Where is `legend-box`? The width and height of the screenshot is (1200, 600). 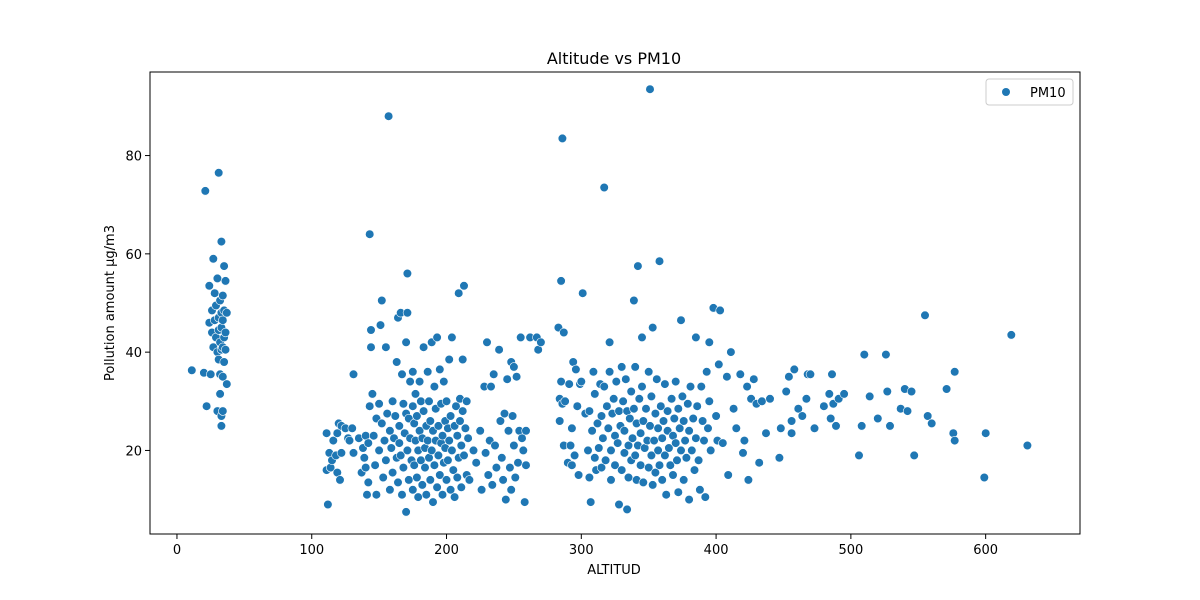 legend-box is located at coordinates (1029, 92).